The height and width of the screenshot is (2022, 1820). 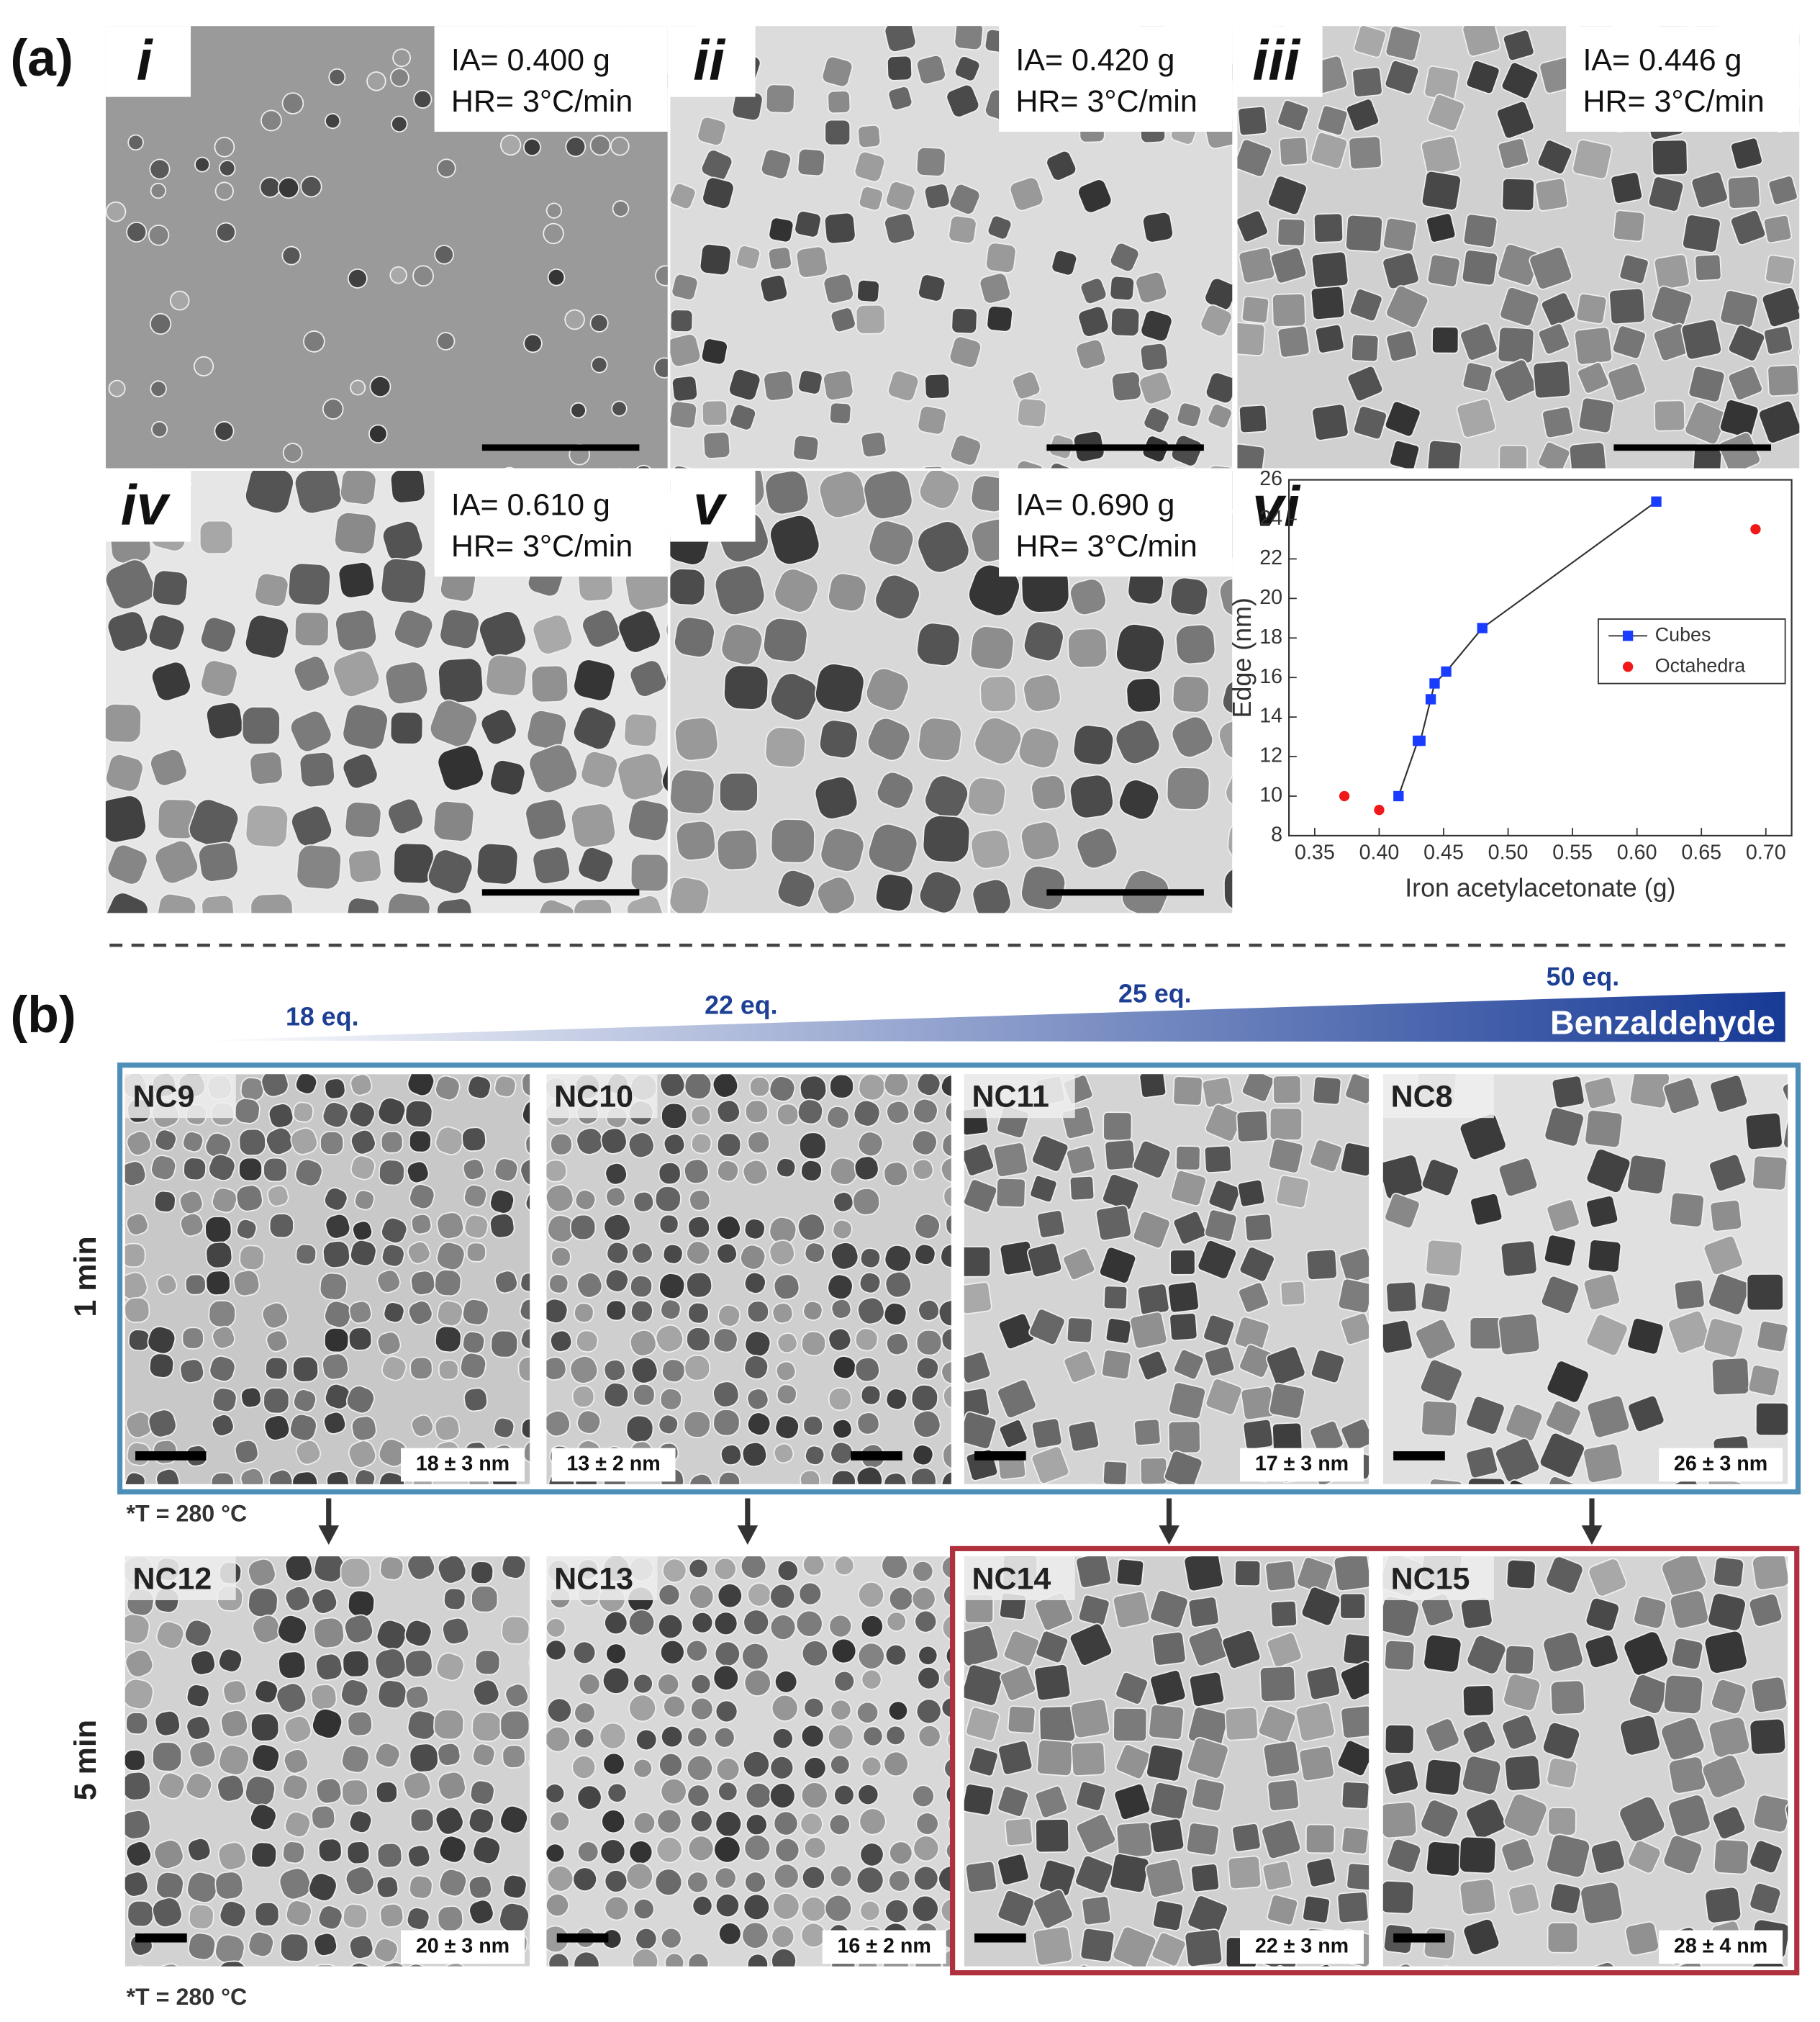 What do you see at coordinates (1116, 524) in the screenshot?
I see `label-box` at bounding box center [1116, 524].